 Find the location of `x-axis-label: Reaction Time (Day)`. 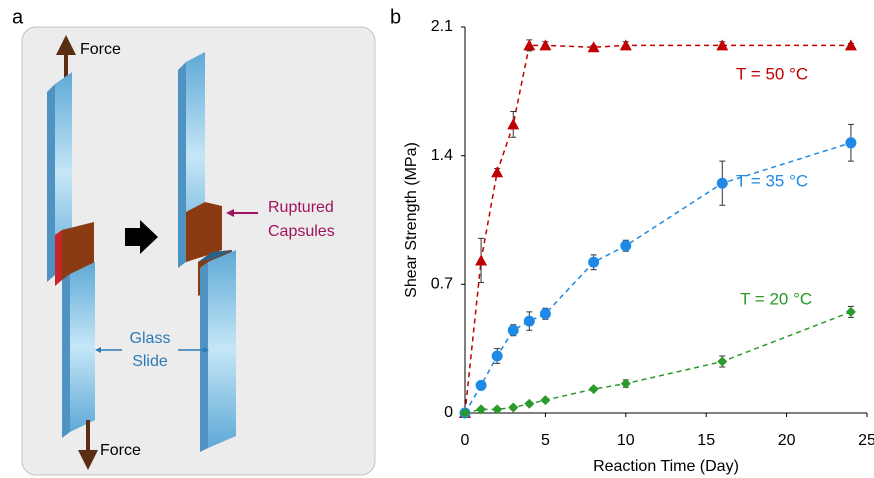

x-axis-label: Reaction Time (Day) is located at coordinates (666, 466).